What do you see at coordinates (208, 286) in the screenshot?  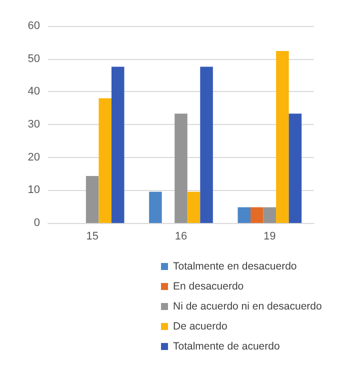 I see `legend-label: En desacuerdo` at bounding box center [208, 286].